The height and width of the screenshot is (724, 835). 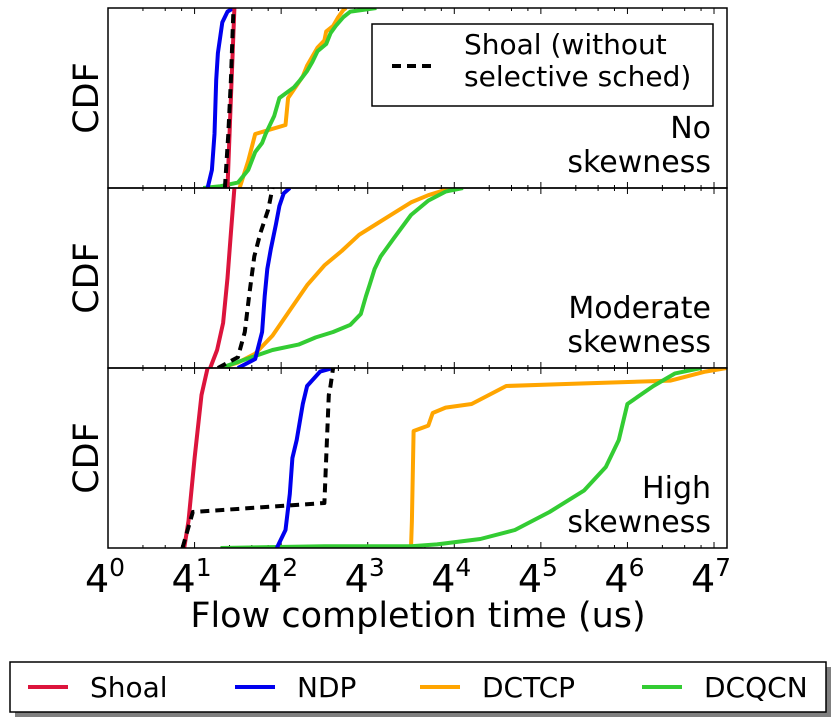 What do you see at coordinates (711, 577) in the screenshot?
I see `x-tick-label: 47` at bounding box center [711, 577].